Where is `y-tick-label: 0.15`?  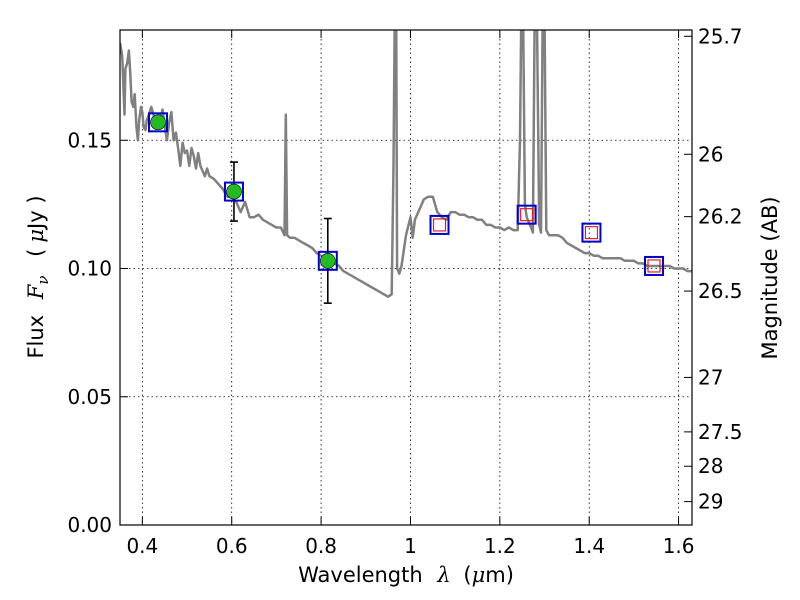 y-tick-label: 0.15 is located at coordinates (89, 140).